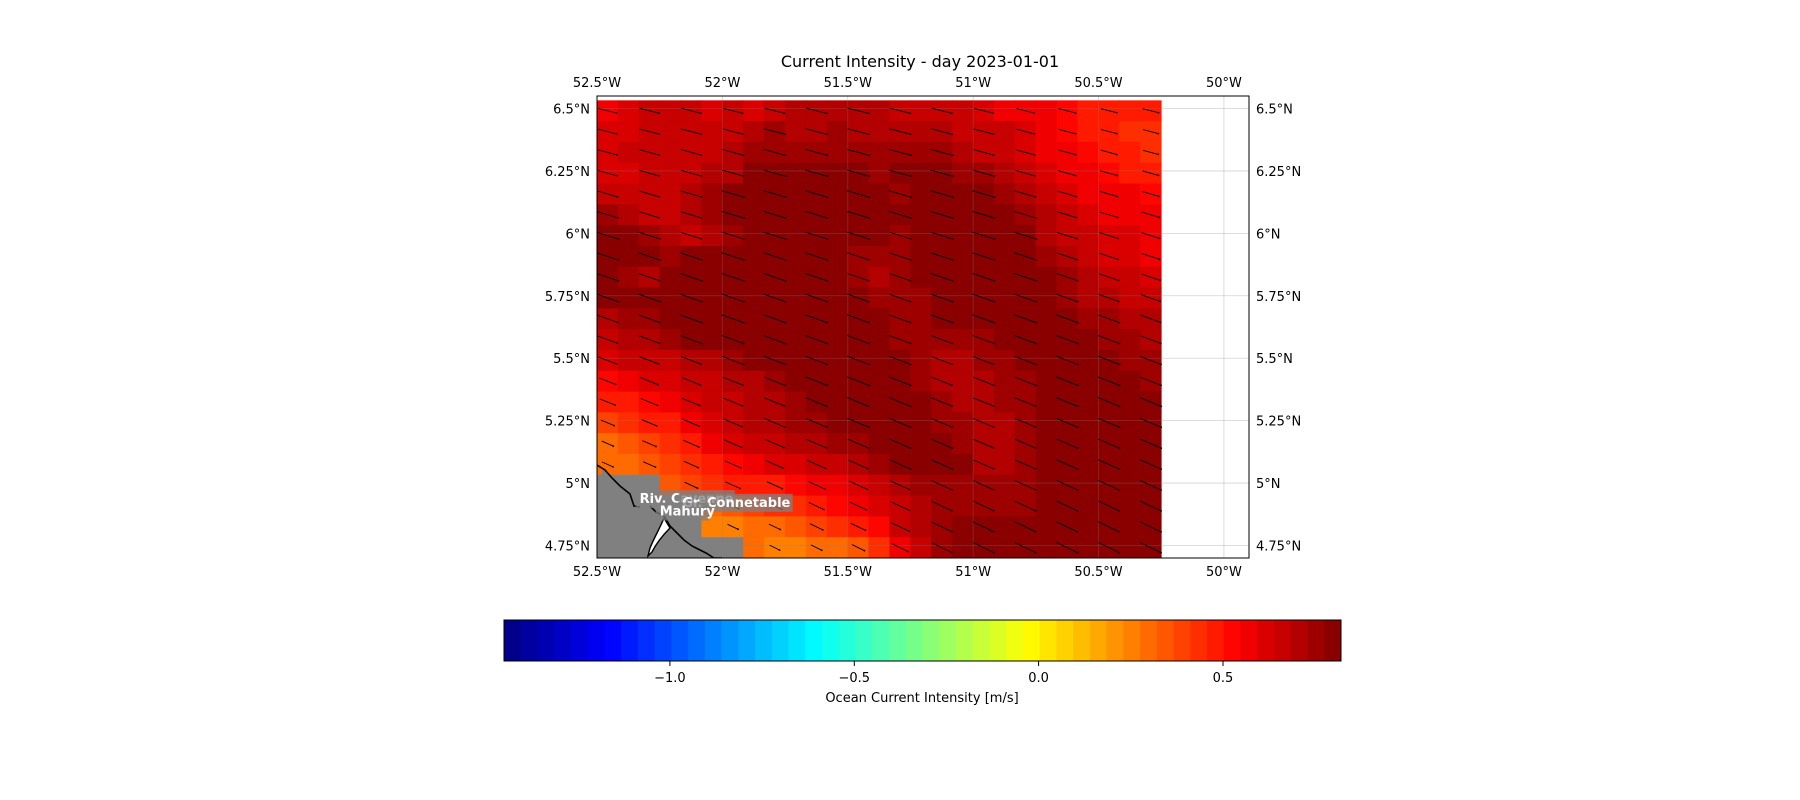  I want to click on lat-tick-label-left: 4.75°N, so click(567, 547).